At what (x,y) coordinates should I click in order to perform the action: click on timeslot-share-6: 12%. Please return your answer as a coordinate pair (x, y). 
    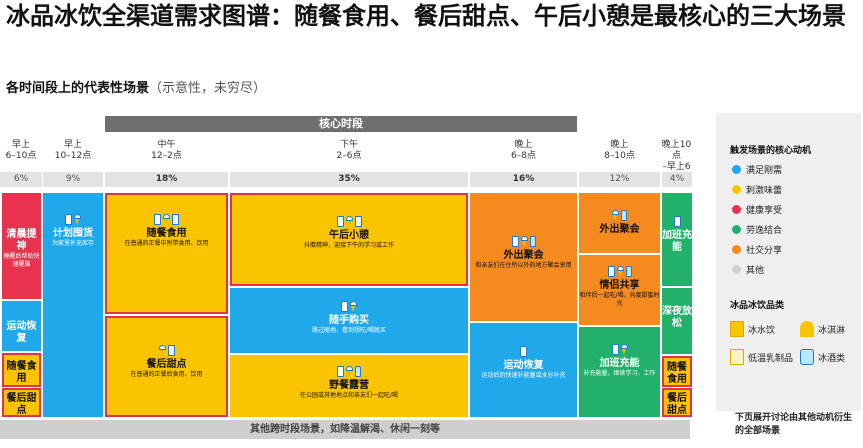
    Looking at the image, I should click on (619, 179).